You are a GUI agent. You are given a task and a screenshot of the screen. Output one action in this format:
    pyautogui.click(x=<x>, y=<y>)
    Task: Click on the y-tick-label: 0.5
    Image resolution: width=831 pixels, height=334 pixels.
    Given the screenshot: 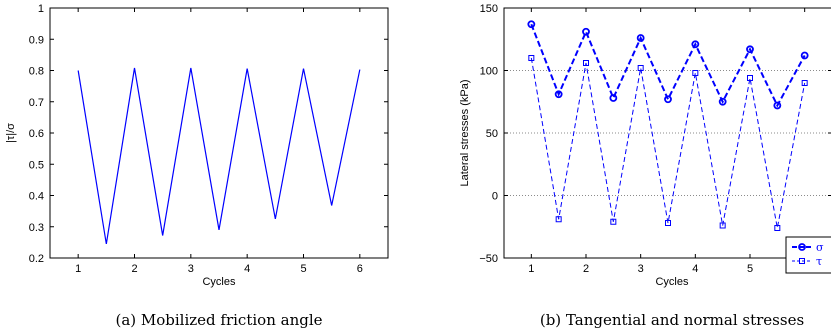 What is the action you would take?
    pyautogui.click(x=36, y=165)
    